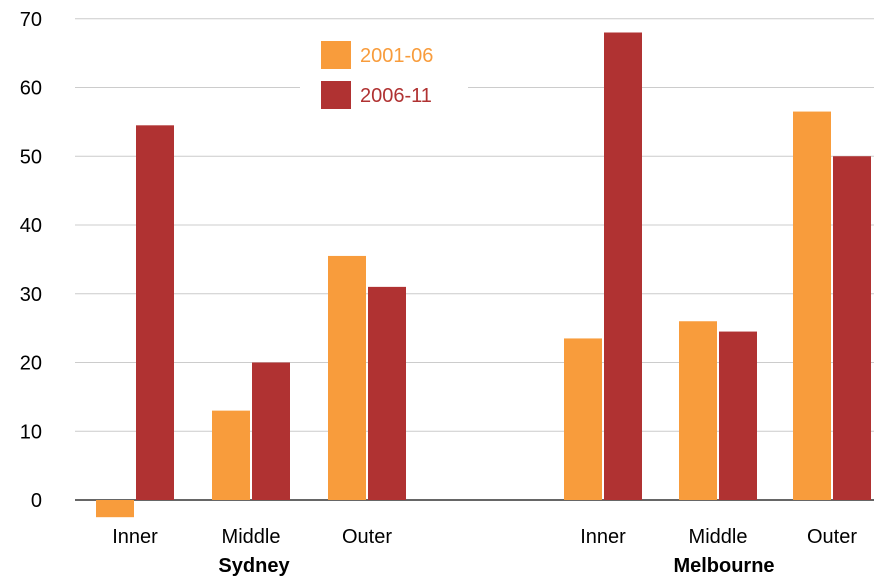  Describe the element at coordinates (31, 364) in the screenshot. I see `y-tick-label: 20` at that location.